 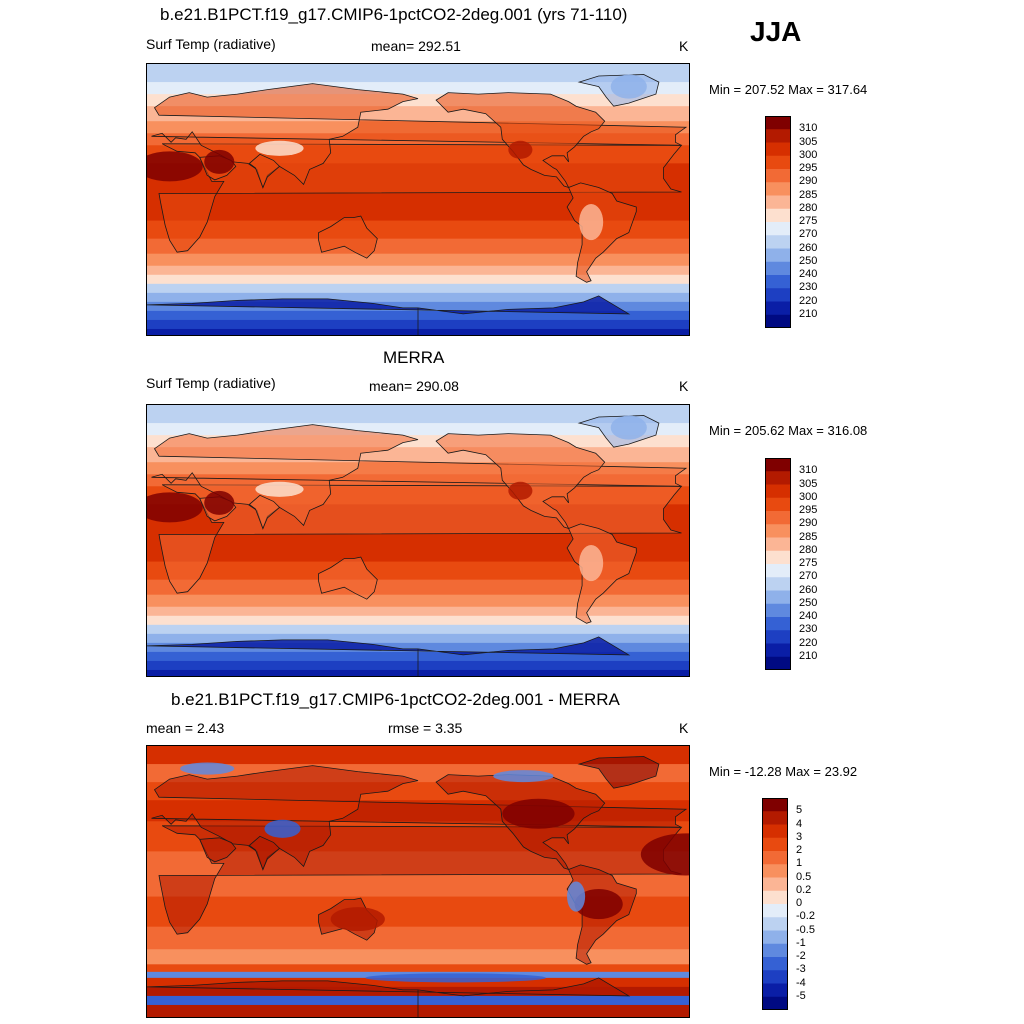 I want to click on panel1-mean-label: mean= 292.51, so click(x=416, y=46).